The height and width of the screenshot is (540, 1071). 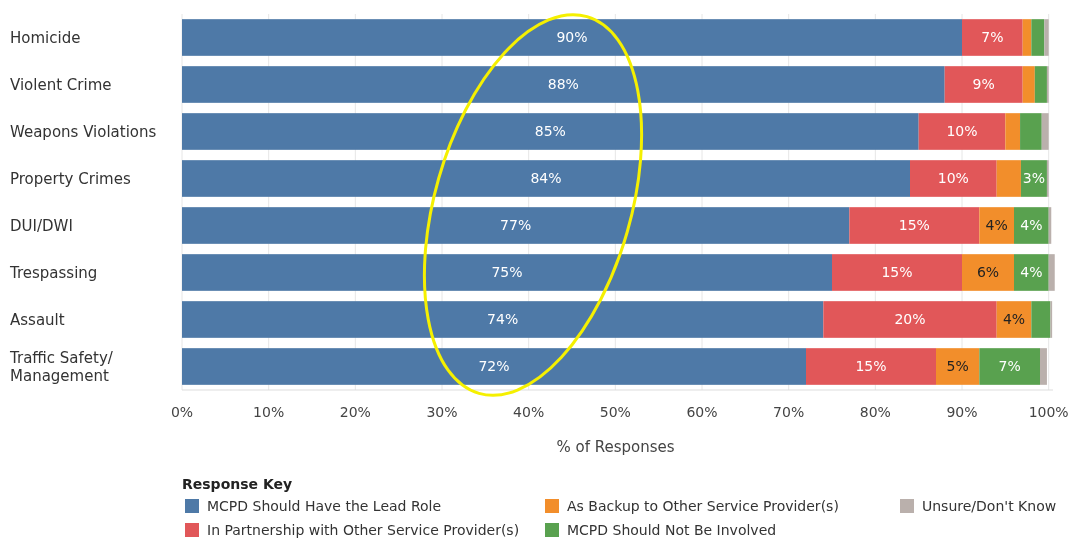 I want to click on legend-label: In Partnership with Other Service Provider(s), so click(x=363, y=529).